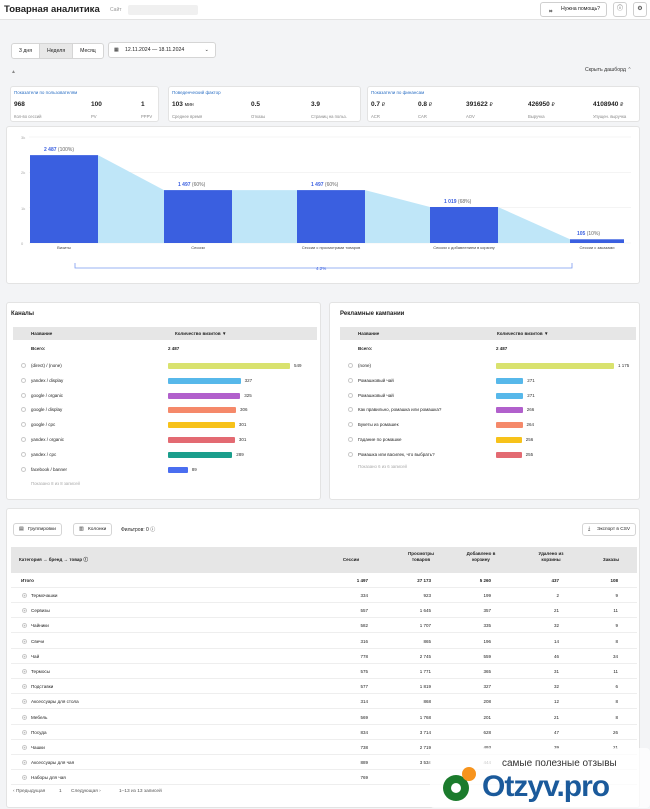  What do you see at coordinates (166, 440) in the screenshot?
I see `list-item: yandex / organic 301` at bounding box center [166, 440].